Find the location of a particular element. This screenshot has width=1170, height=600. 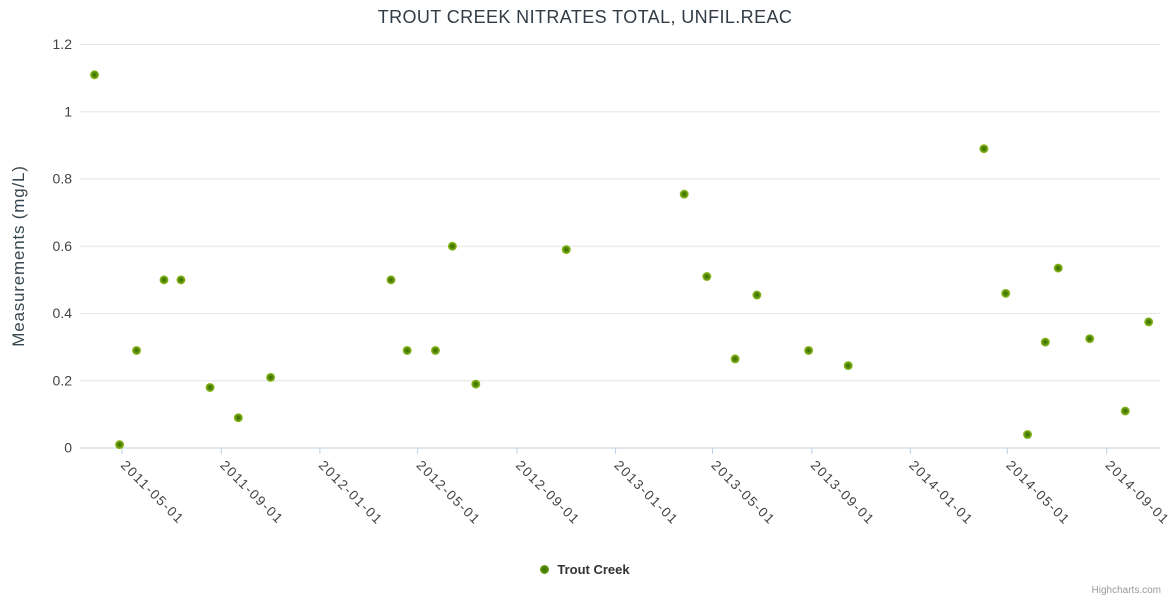

y-axis-label: 0.2 is located at coordinates (63, 380).